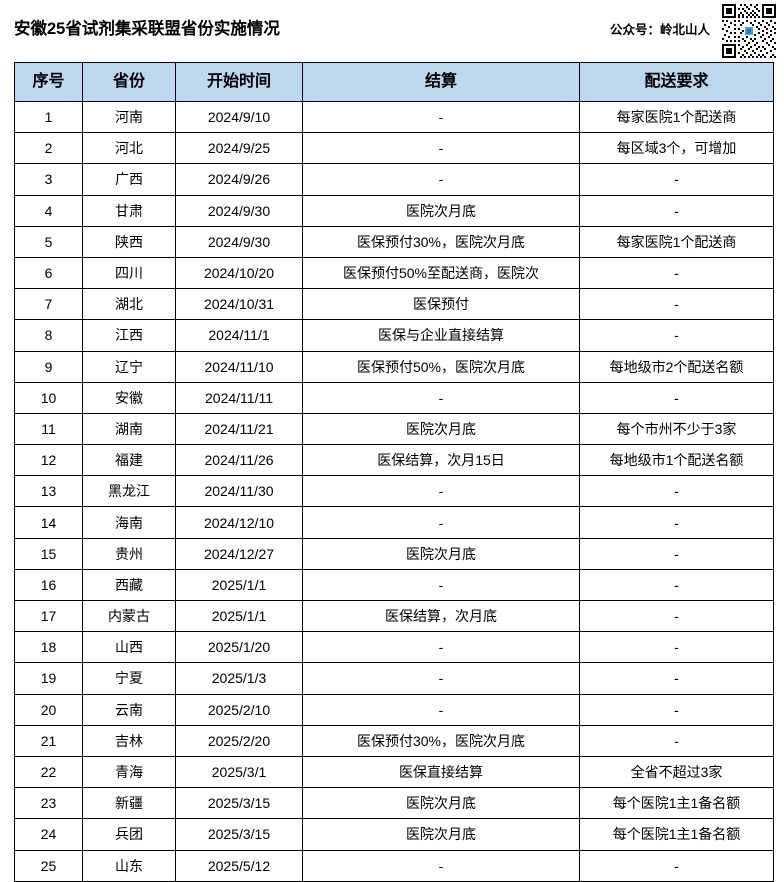 Image resolution: width=784 pixels, height=882 pixels. I want to click on cell-province: 宁夏, so click(129, 678).